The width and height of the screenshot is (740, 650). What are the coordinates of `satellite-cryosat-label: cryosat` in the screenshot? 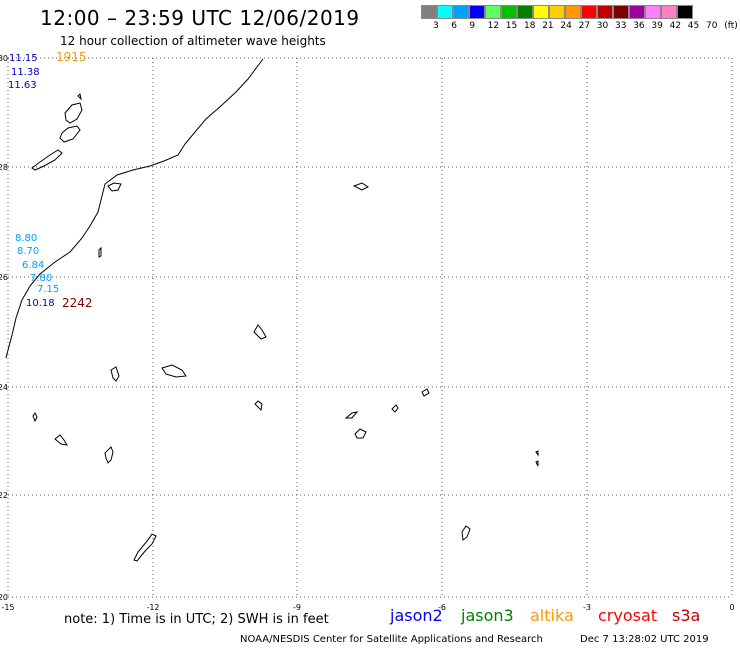 It's located at (628, 615).